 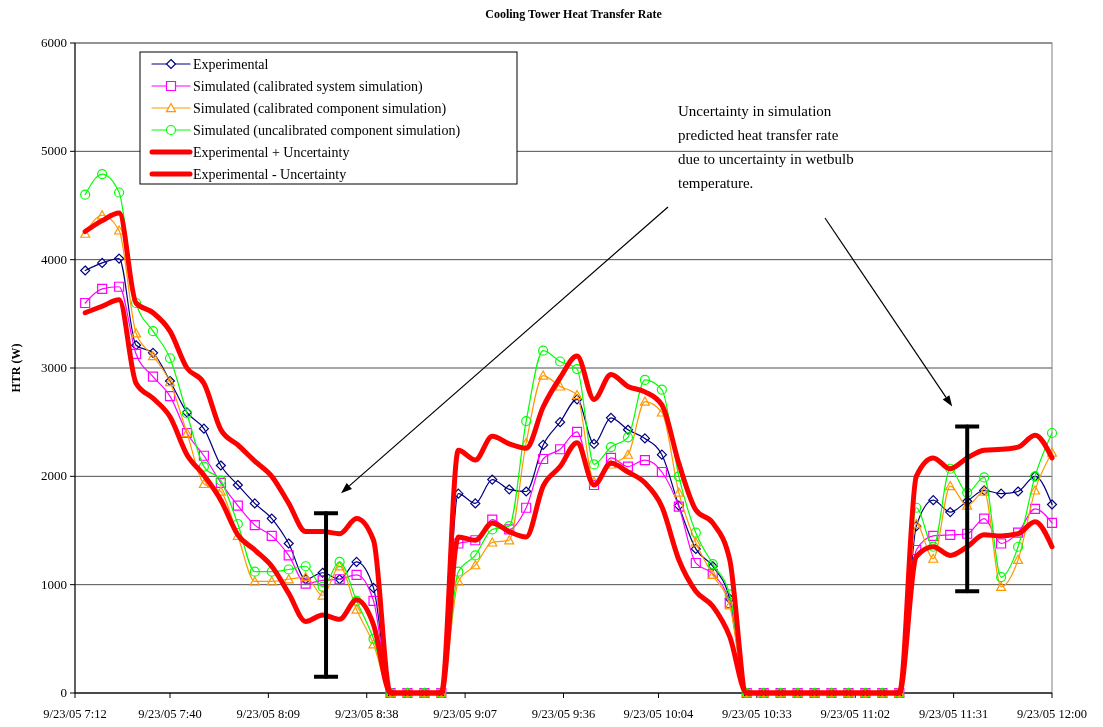 I want to click on y-tick-label: 4000, so click(x=54, y=259).